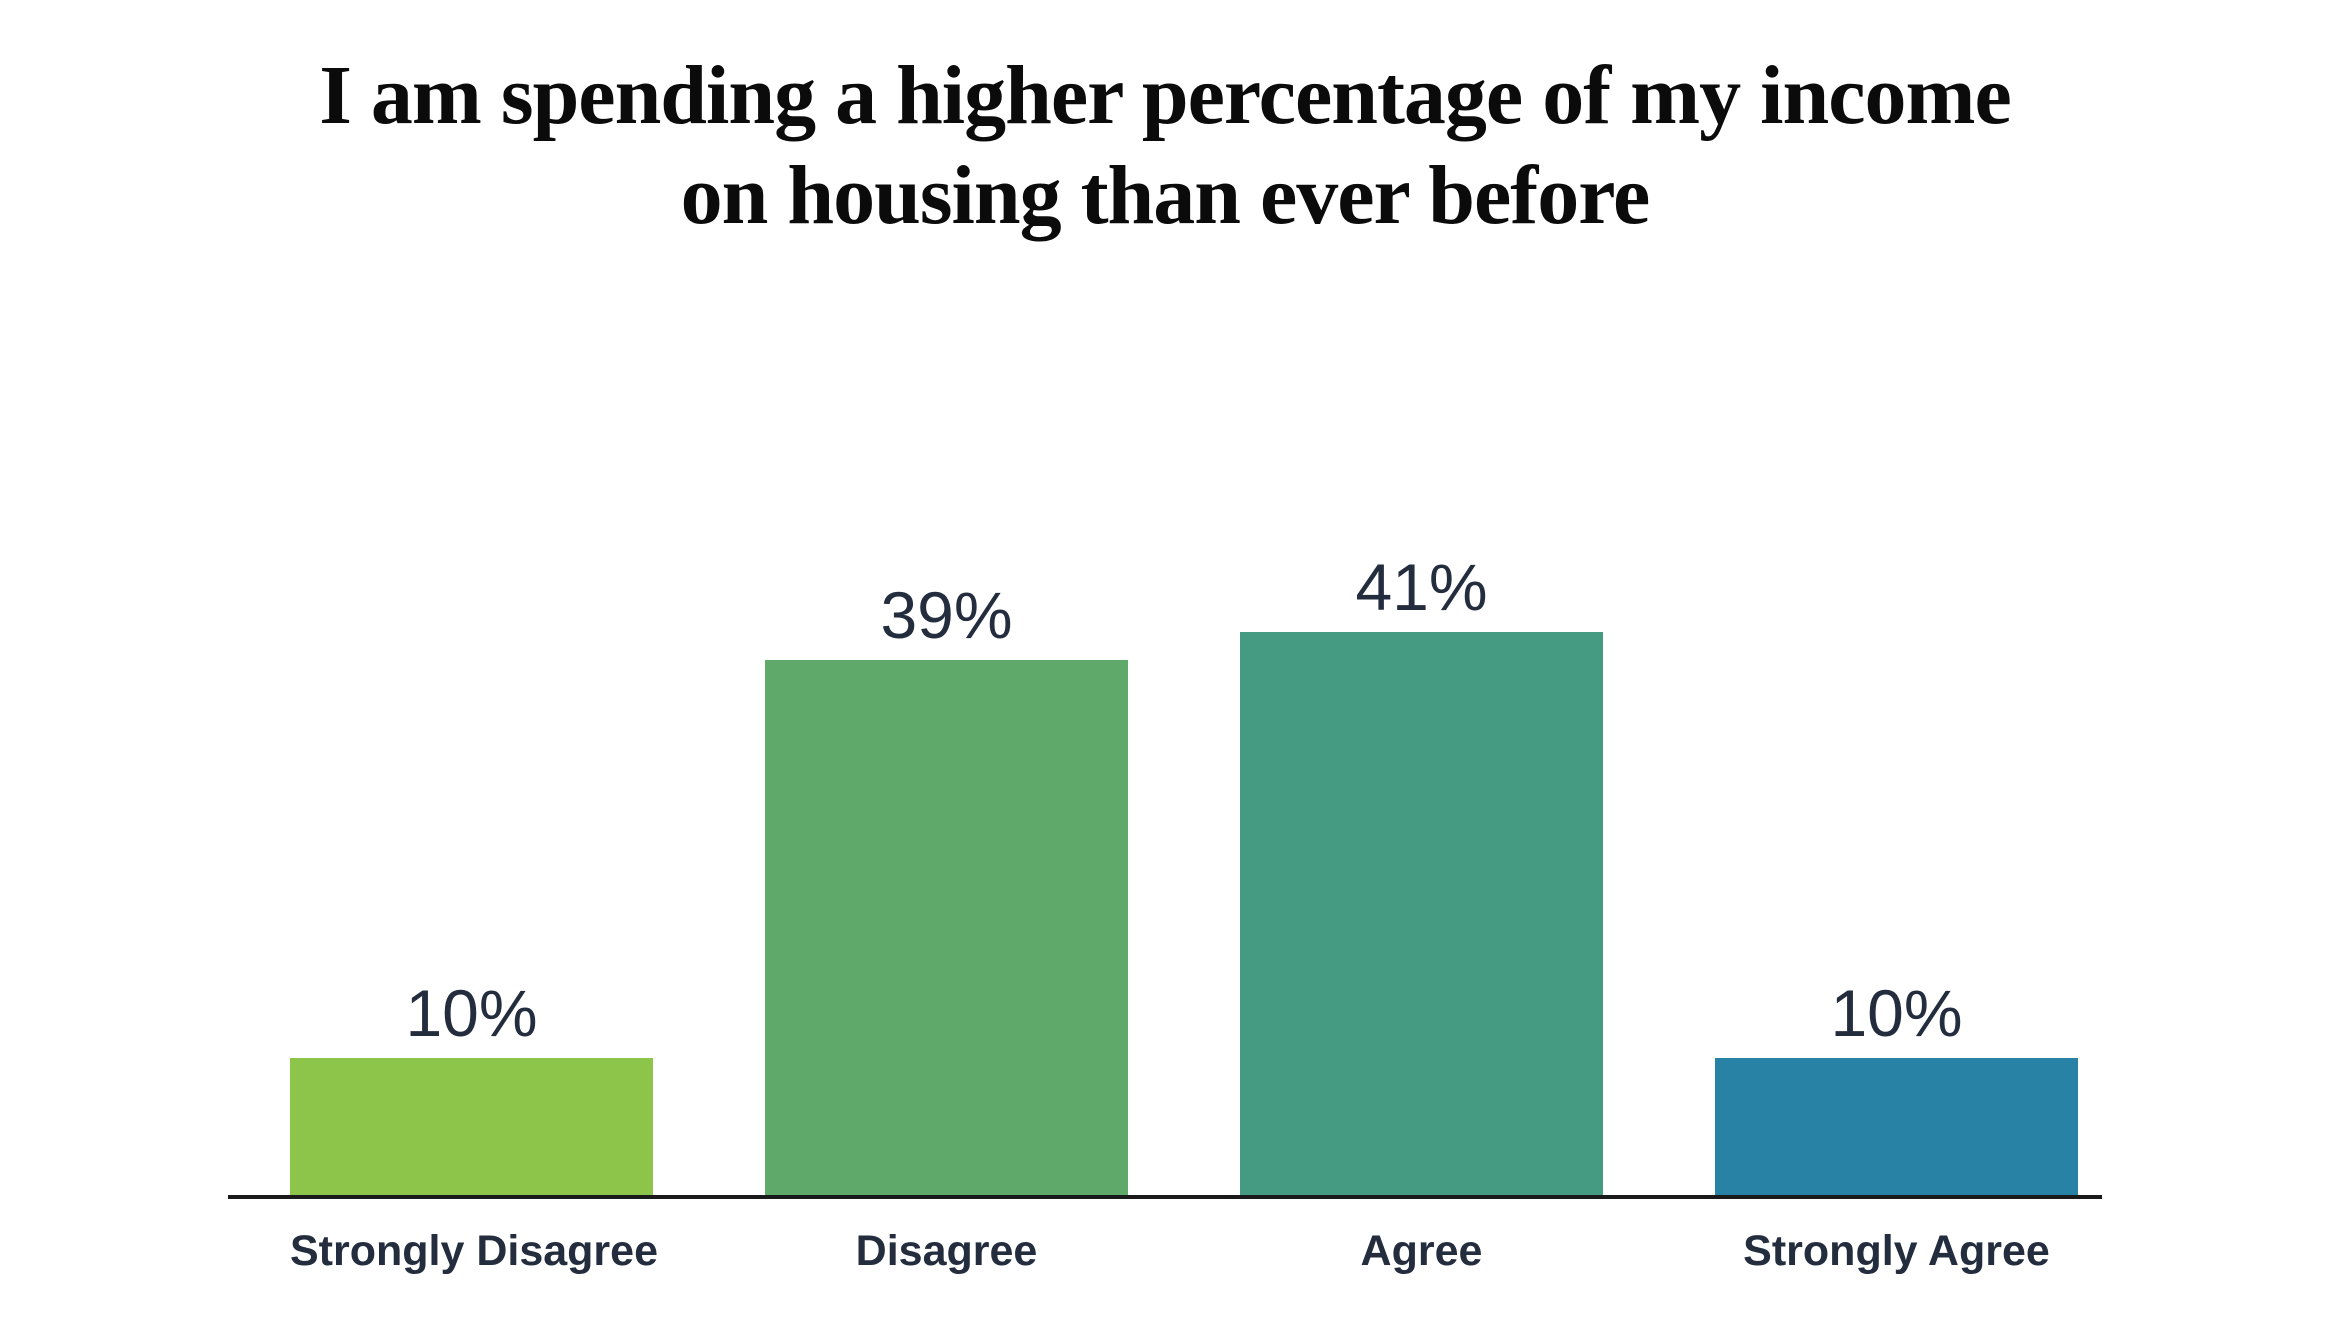 The height and width of the screenshot is (1328, 2330). Describe the element at coordinates (1896, 1251) in the screenshot. I see `category-label-strongly-agree: Strongly Agree` at that location.